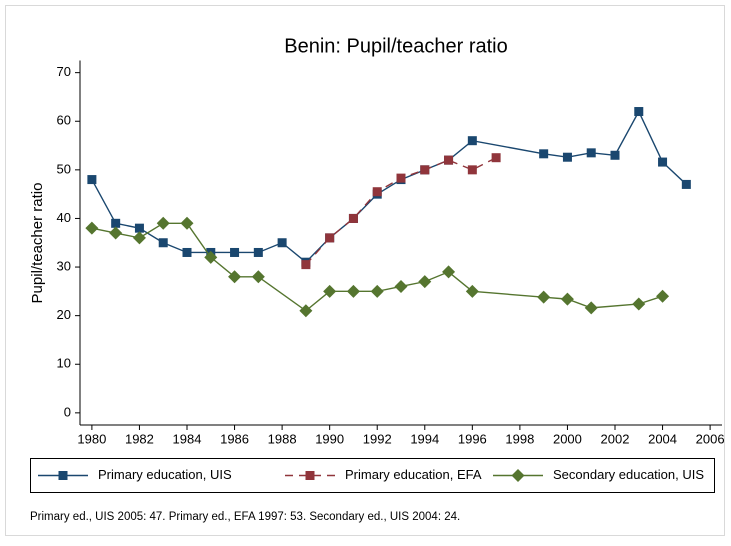  I want to click on y-tick-label: 40, so click(64, 217).